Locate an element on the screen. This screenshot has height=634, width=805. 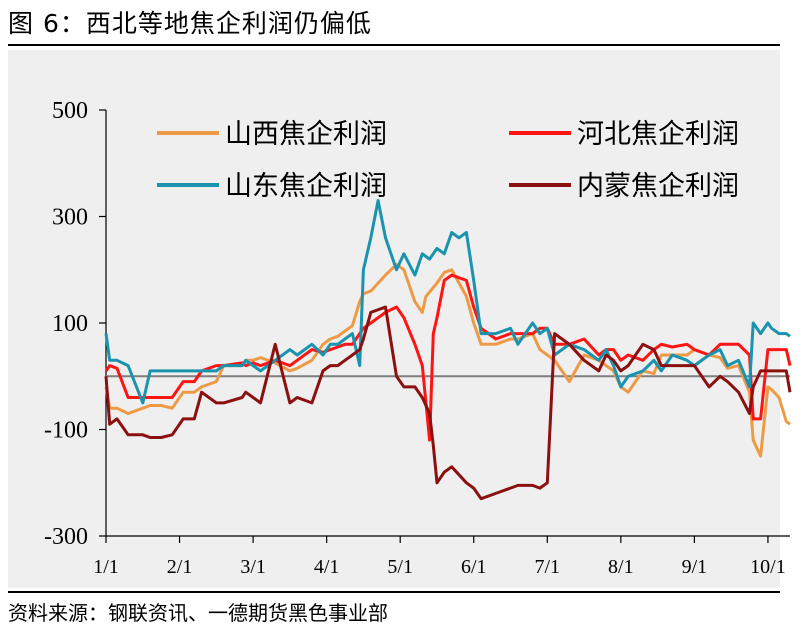
title-rule is located at coordinates (394, 45).